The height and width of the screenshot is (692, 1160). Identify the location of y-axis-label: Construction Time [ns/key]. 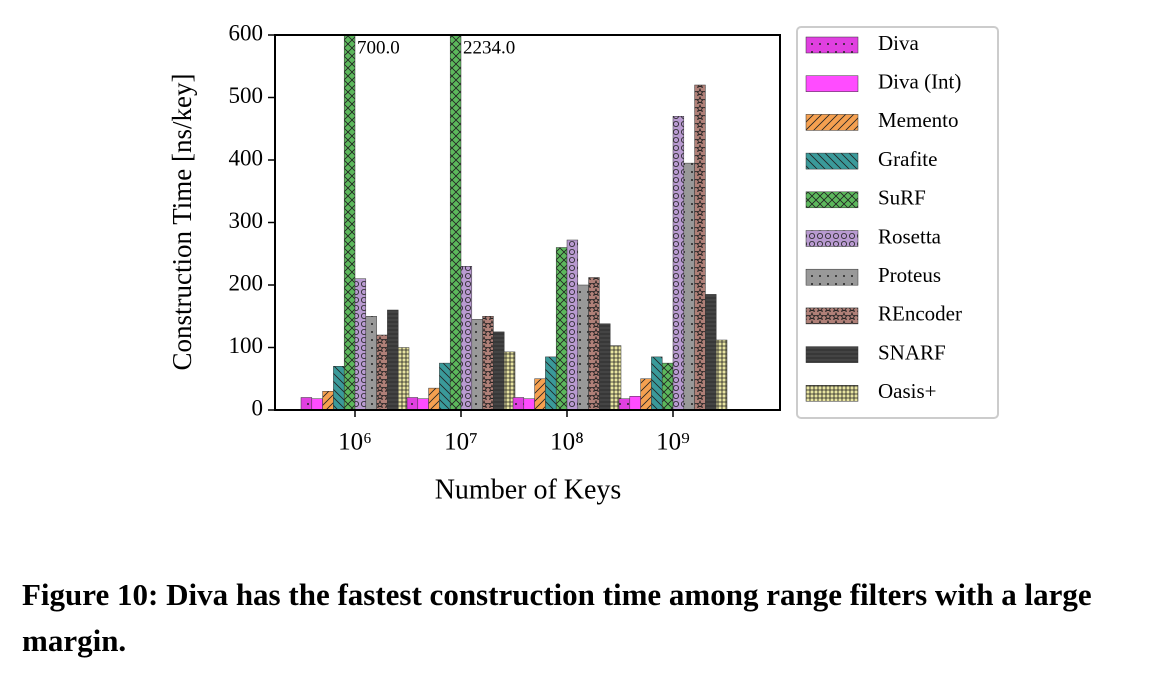
(182, 221).